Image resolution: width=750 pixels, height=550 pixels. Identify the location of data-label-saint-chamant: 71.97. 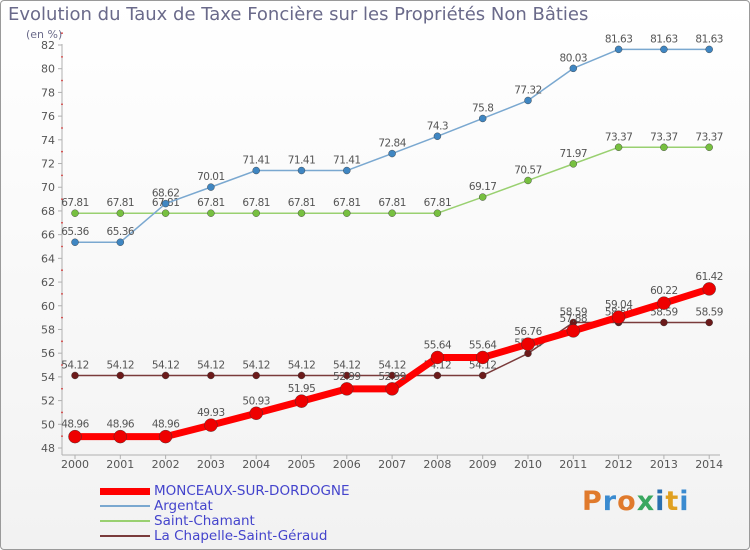
(574, 154).